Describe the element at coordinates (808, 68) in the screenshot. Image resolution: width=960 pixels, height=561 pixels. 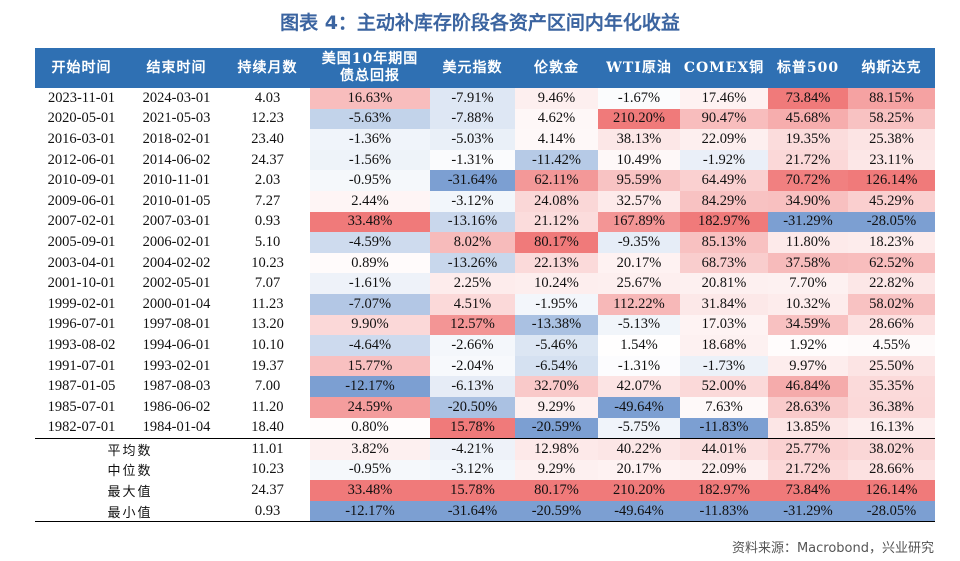
I see `column-header: 标普500` at that location.